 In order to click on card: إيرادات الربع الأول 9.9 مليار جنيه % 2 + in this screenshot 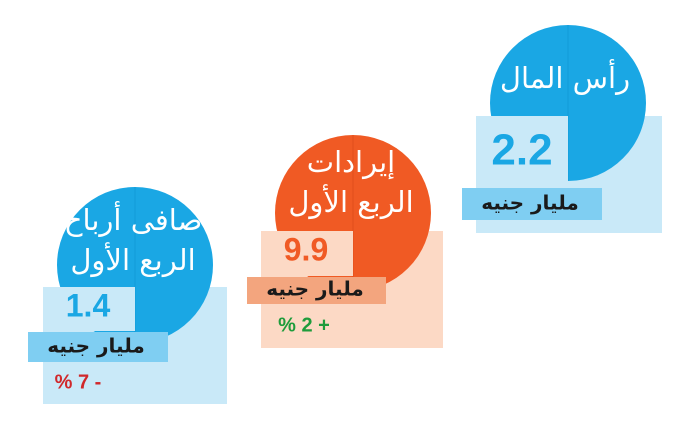, I will do `click(345, 241)`.